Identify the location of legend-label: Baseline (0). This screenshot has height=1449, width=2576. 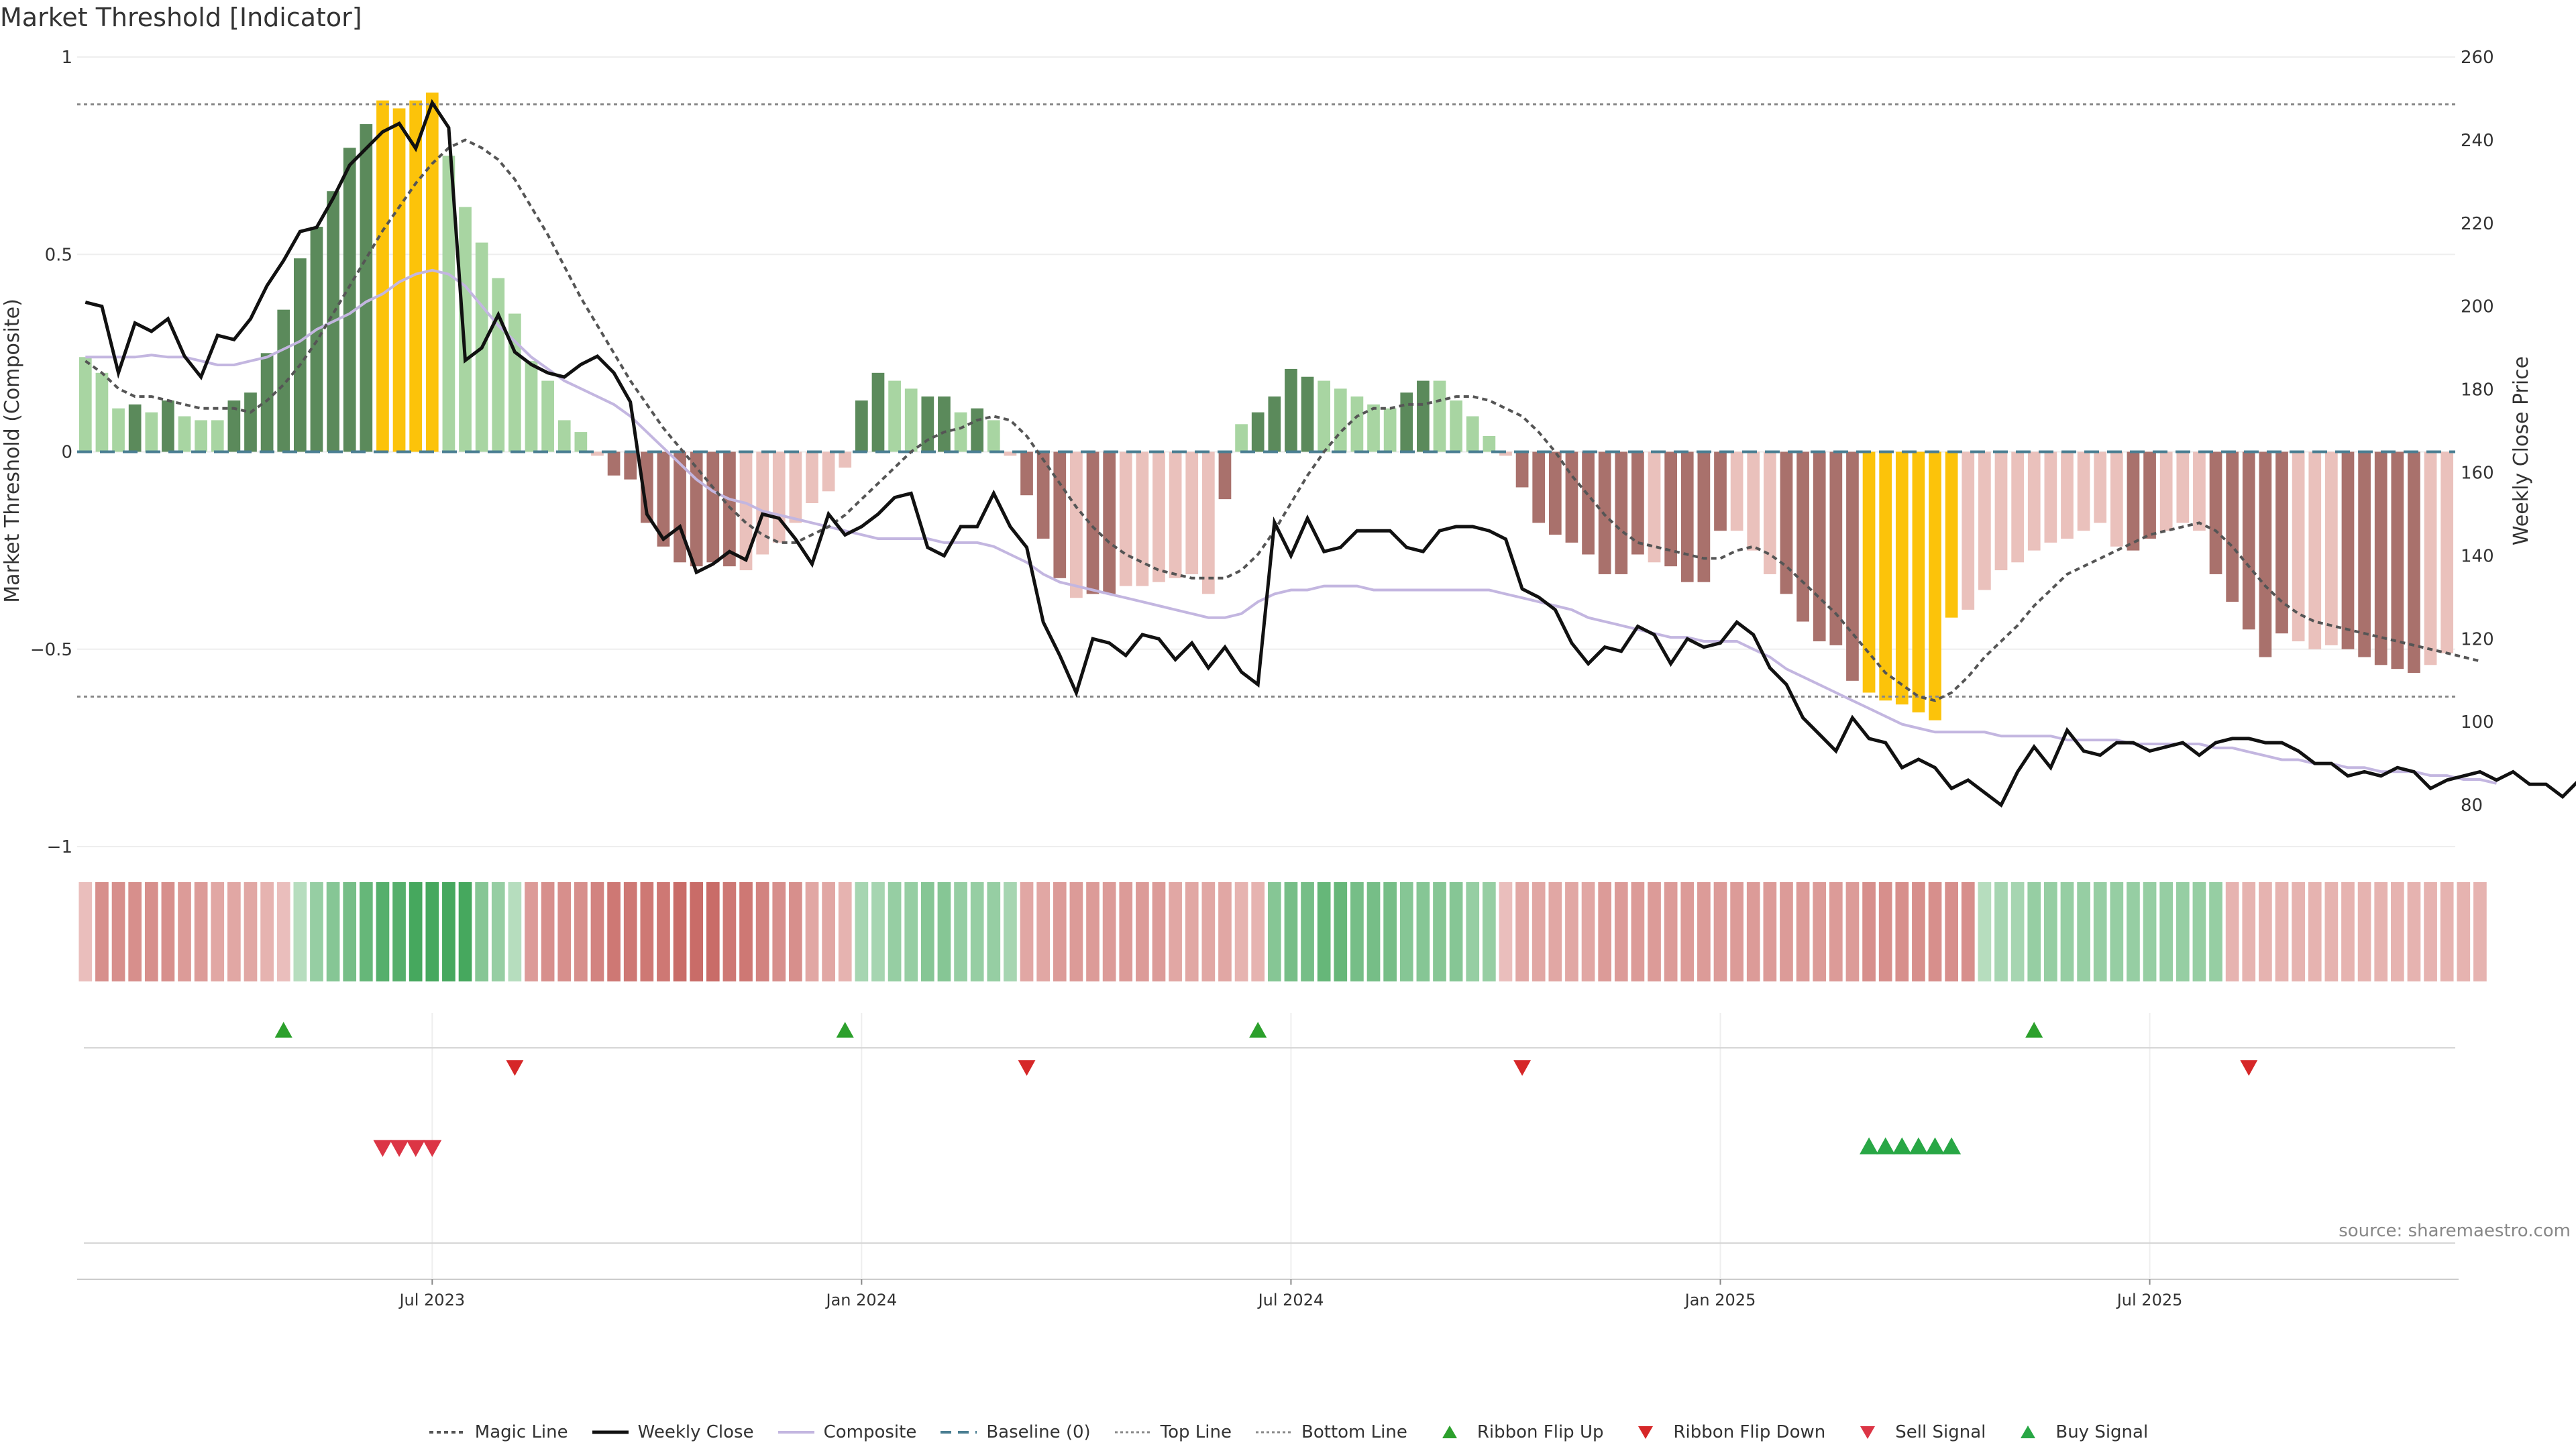
(1038, 1432).